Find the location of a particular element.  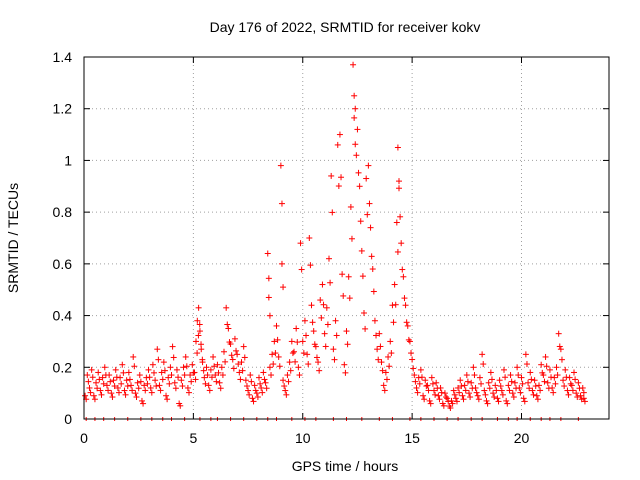

y-tick-label: 0.4 is located at coordinates (63, 316).